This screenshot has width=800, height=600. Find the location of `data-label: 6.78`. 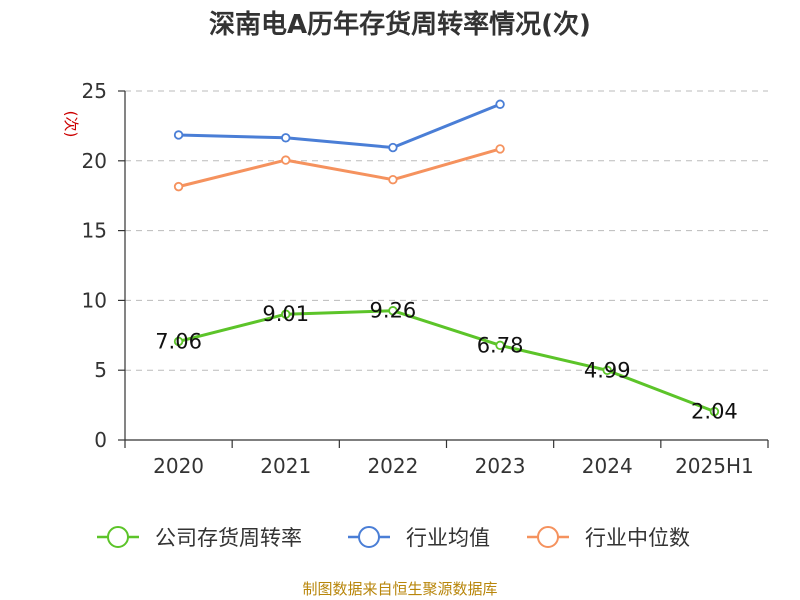

data-label: 6.78 is located at coordinates (500, 345).